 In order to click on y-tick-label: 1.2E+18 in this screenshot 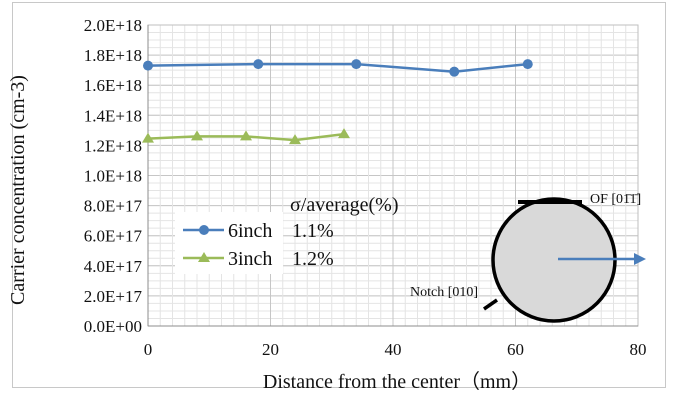, I will do `click(113, 145)`.